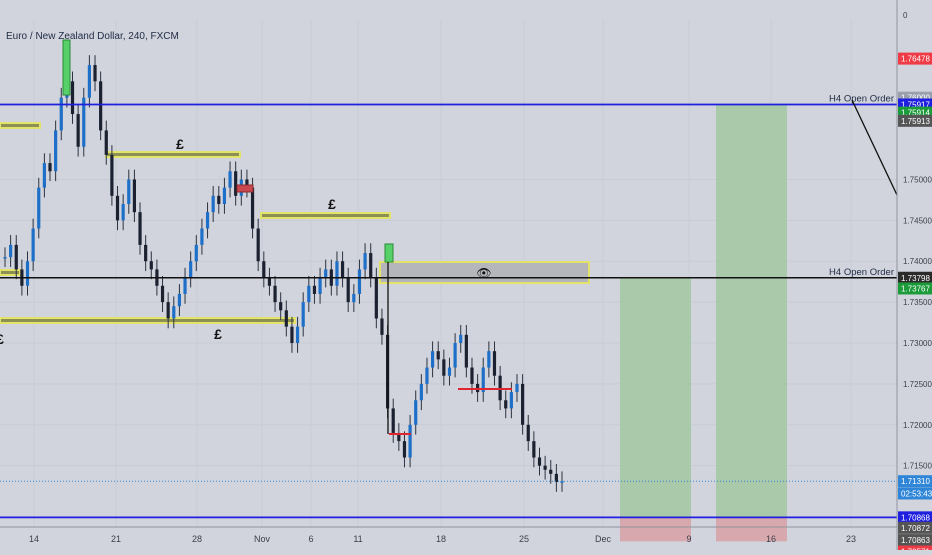 This screenshot has width=932, height=555. What do you see at coordinates (915, 104) in the screenshot?
I see `price-label-value: 1.75917` at bounding box center [915, 104].